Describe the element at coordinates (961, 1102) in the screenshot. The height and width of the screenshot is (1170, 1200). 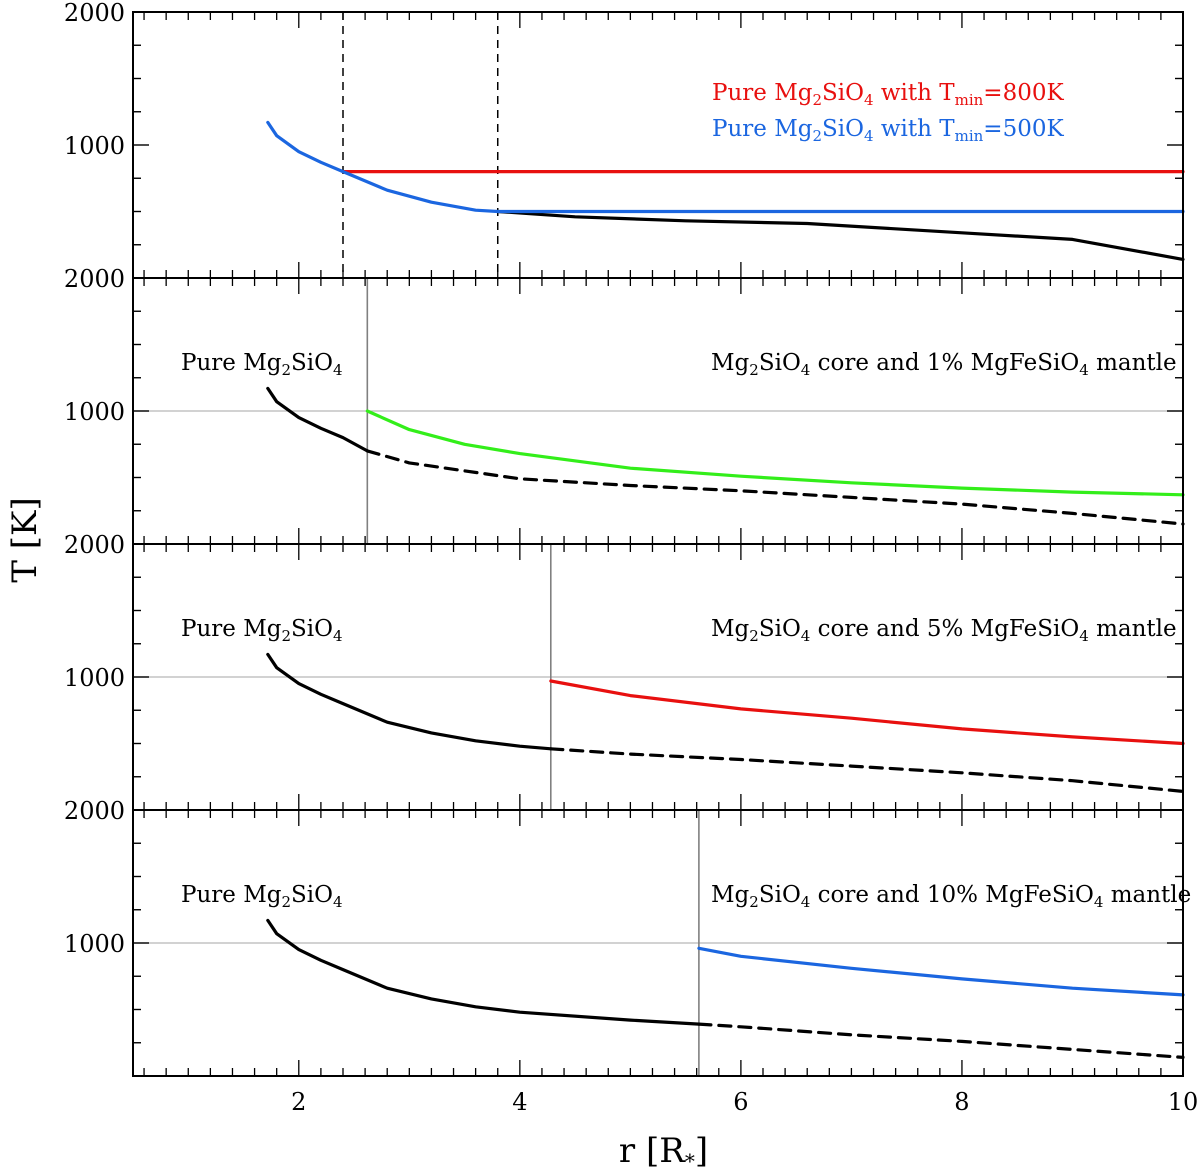
I see `x-tick-label-8: 8` at that location.